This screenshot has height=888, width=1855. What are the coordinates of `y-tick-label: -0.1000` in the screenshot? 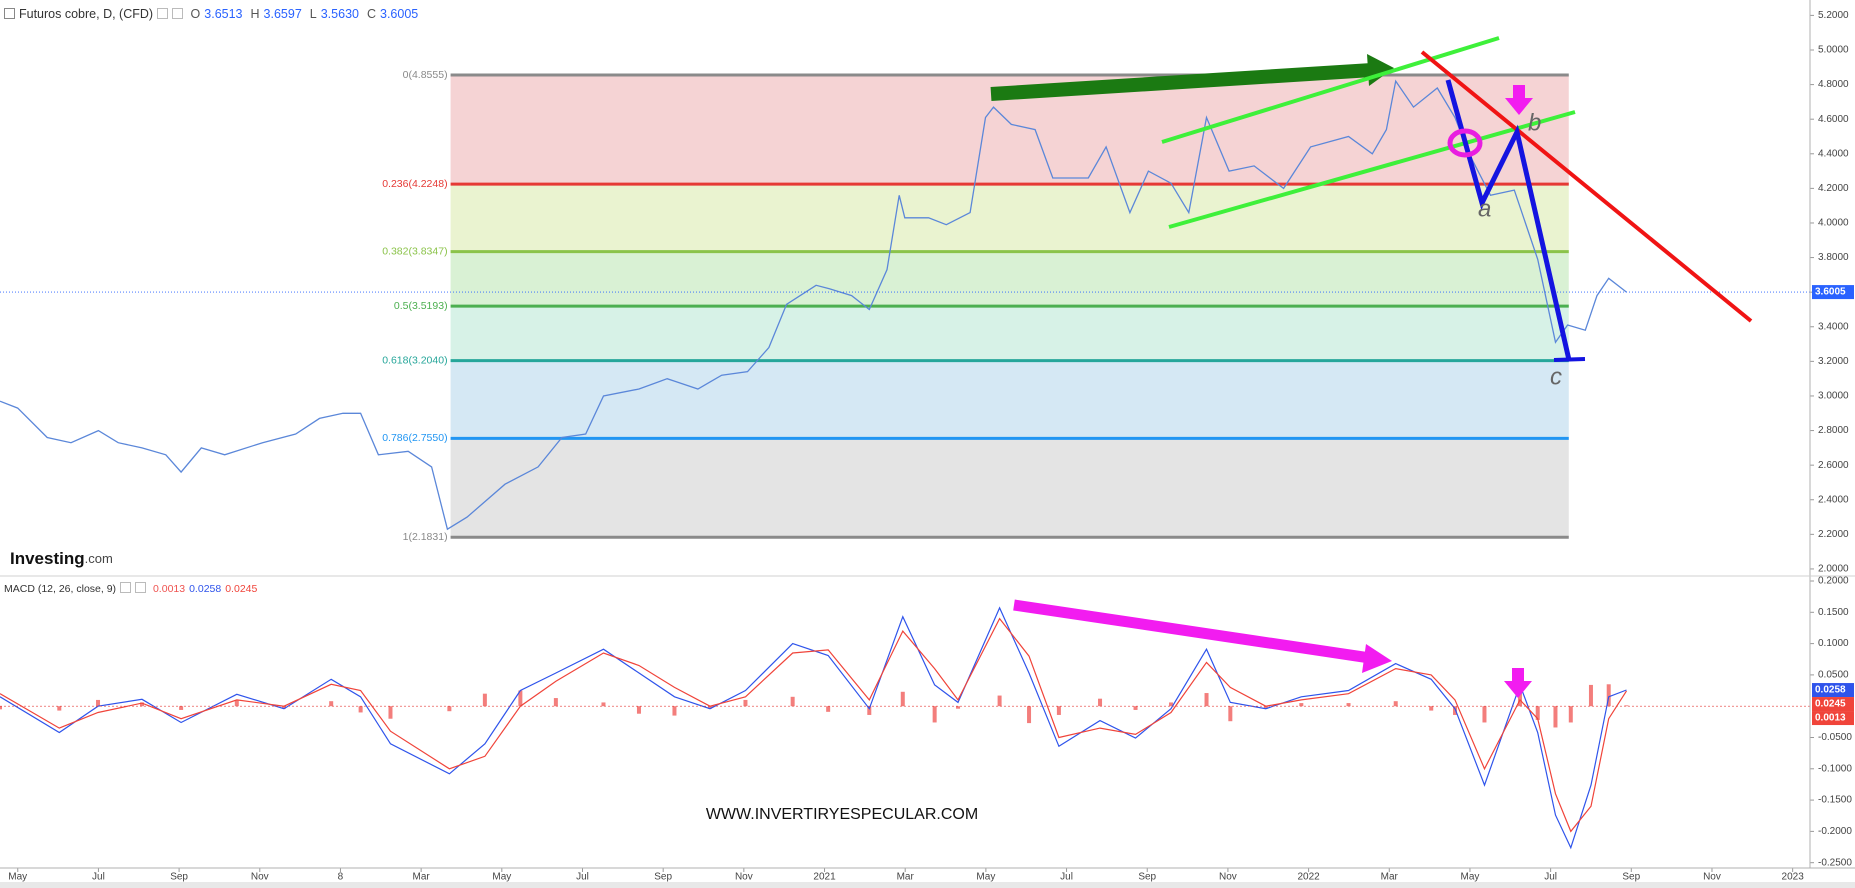 It's located at (1835, 768).